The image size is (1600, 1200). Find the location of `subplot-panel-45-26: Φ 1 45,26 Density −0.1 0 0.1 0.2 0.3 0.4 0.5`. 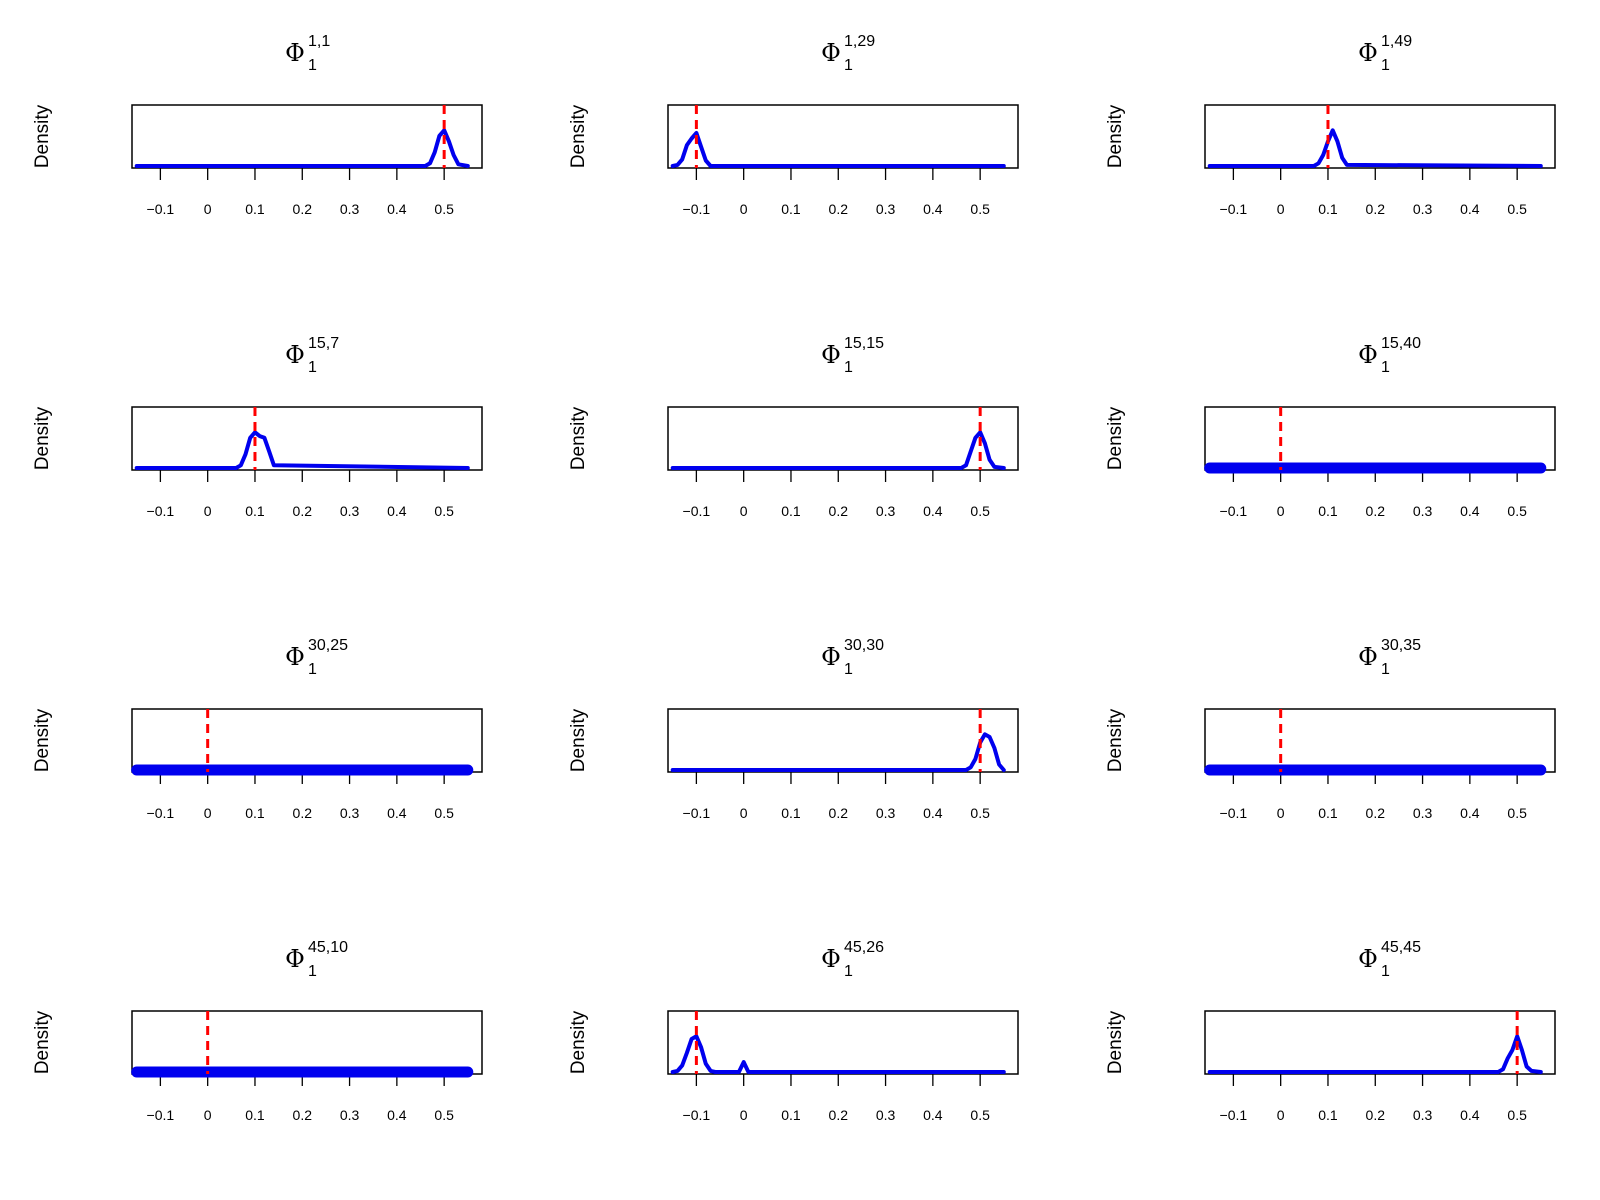

subplot-panel-45-26: Φ 1 45,26 Density −0.1 0 0.1 0.2 0.3 0.4 0.5 is located at coordinates (793, 1031).